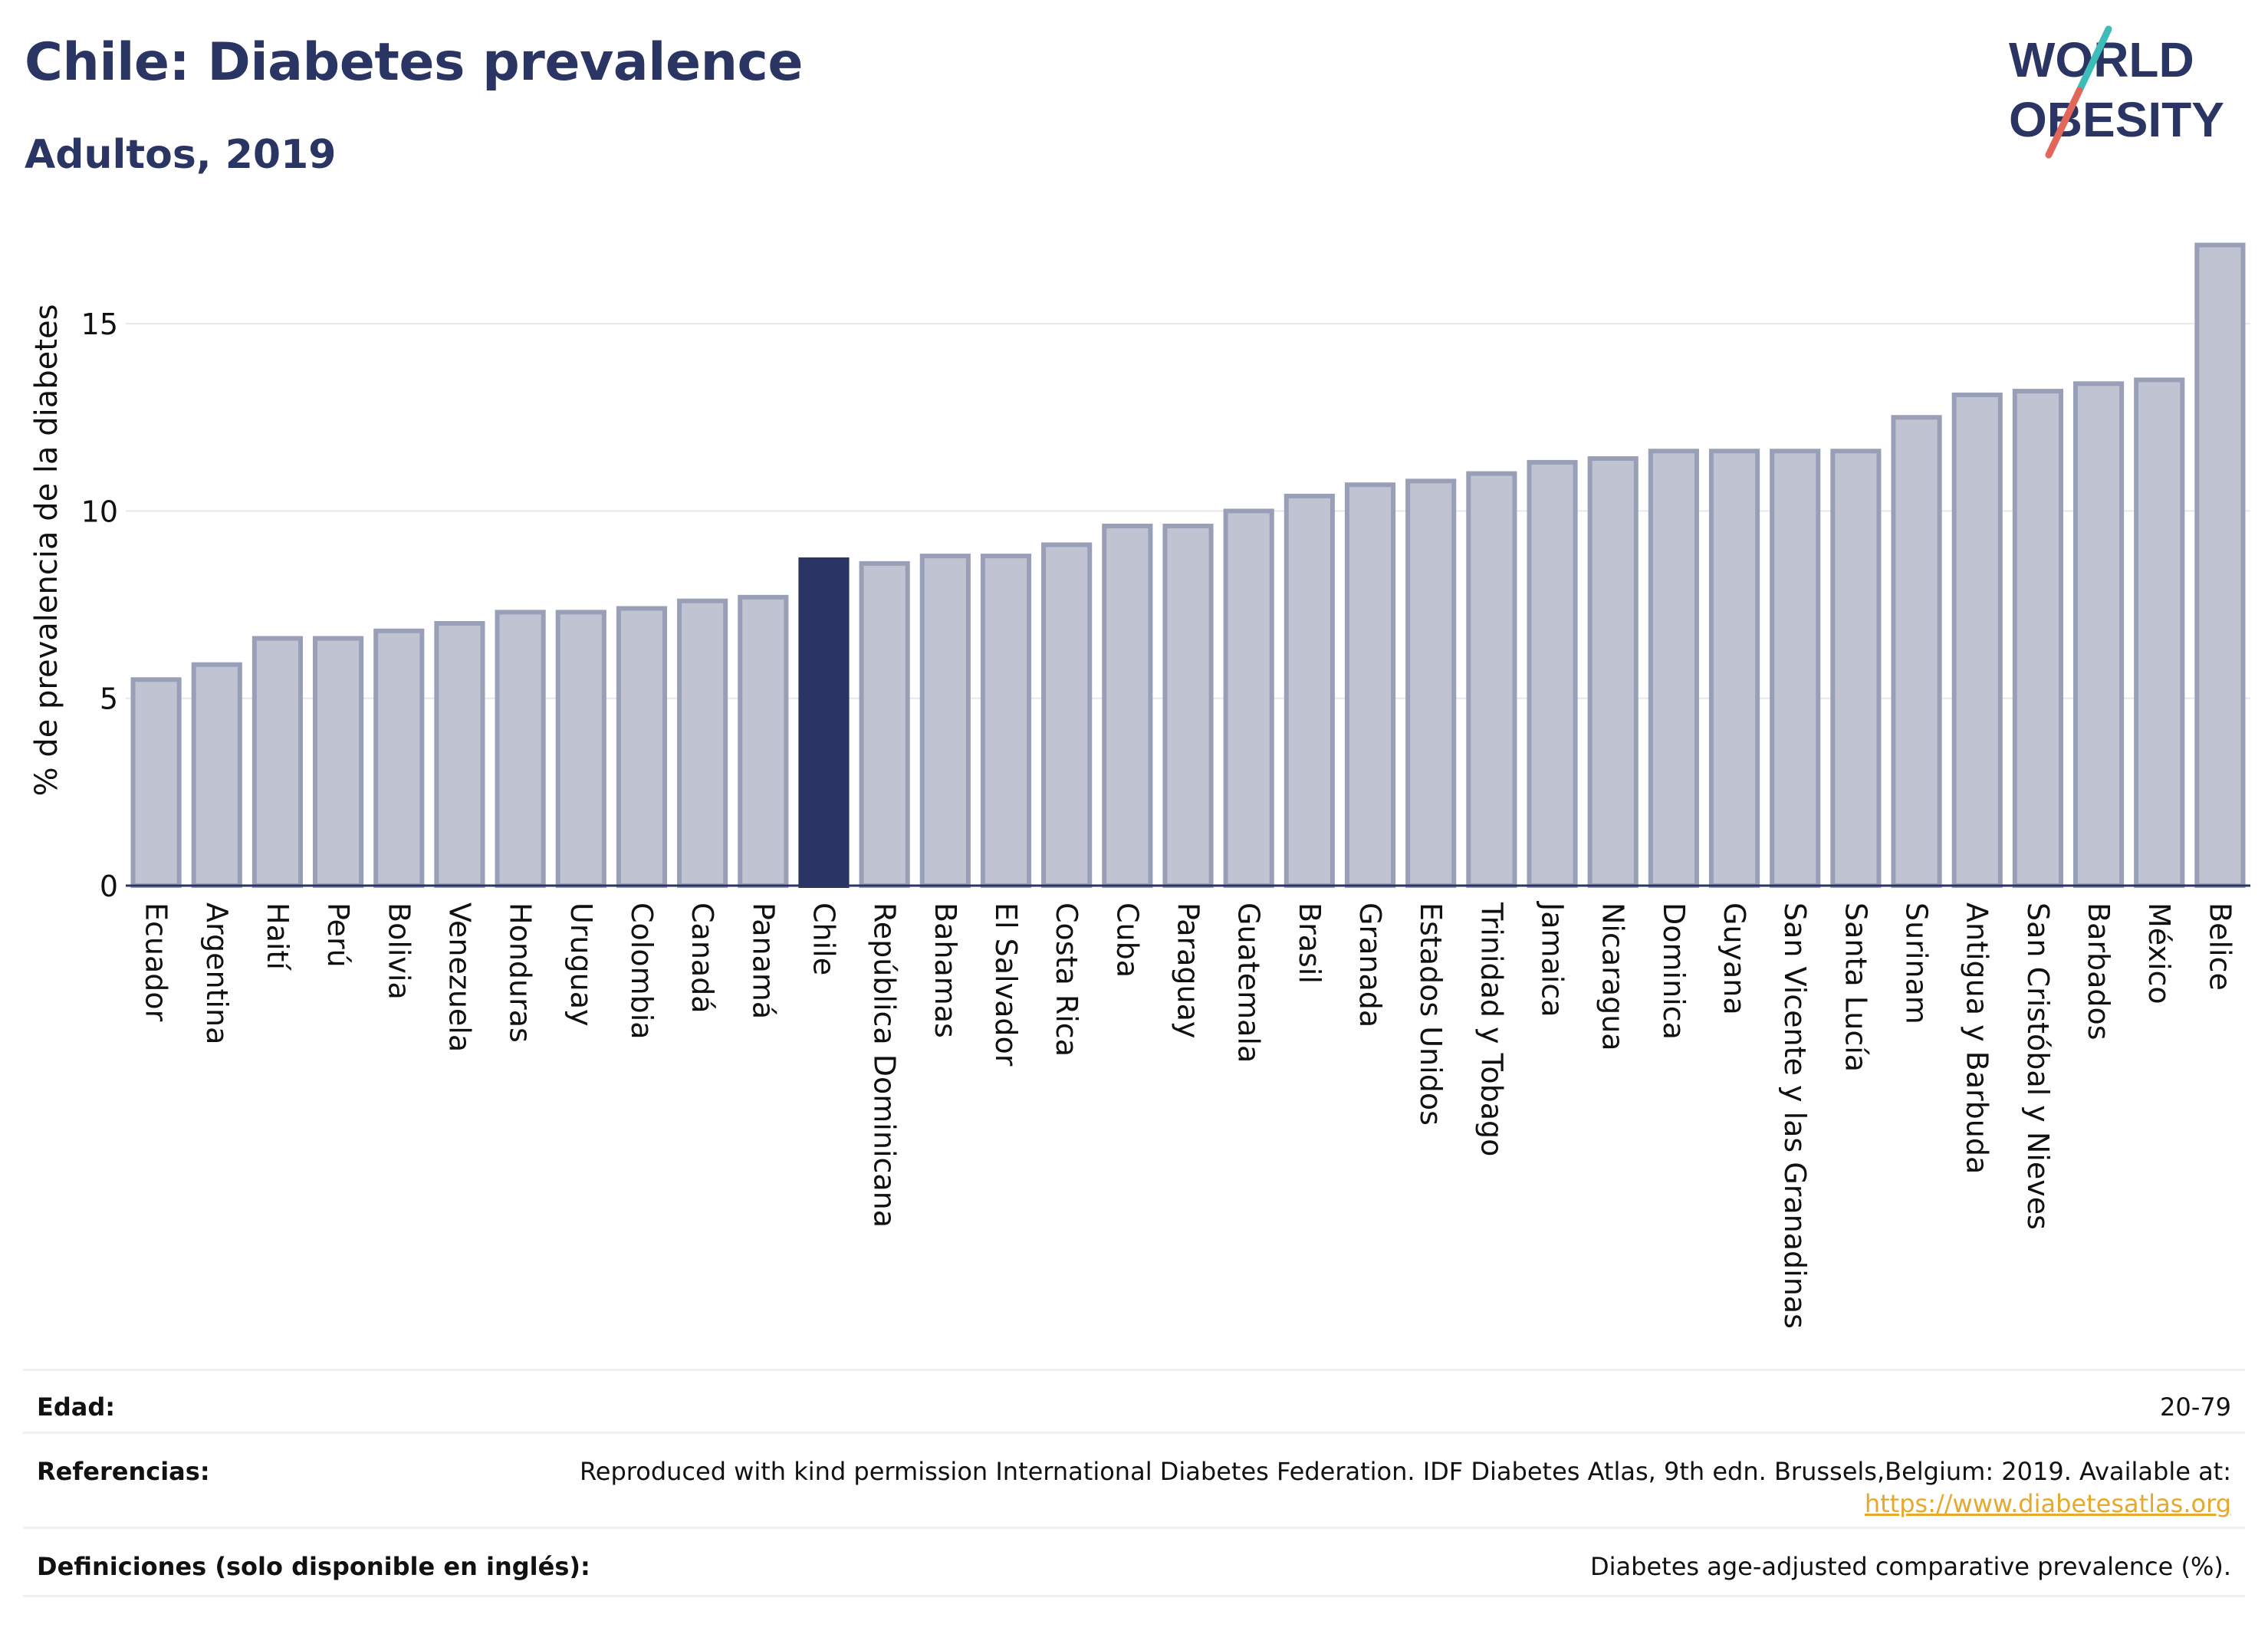 The image size is (2268, 1634). Describe the element at coordinates (1734, 959) in the screenshot. I see `x-tick-label: Guyana` at that location.